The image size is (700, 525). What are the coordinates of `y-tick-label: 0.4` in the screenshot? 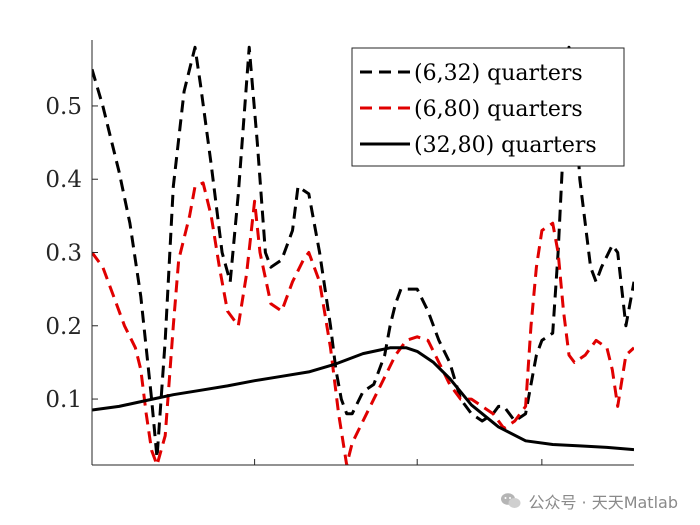 It's located at (63, 180).